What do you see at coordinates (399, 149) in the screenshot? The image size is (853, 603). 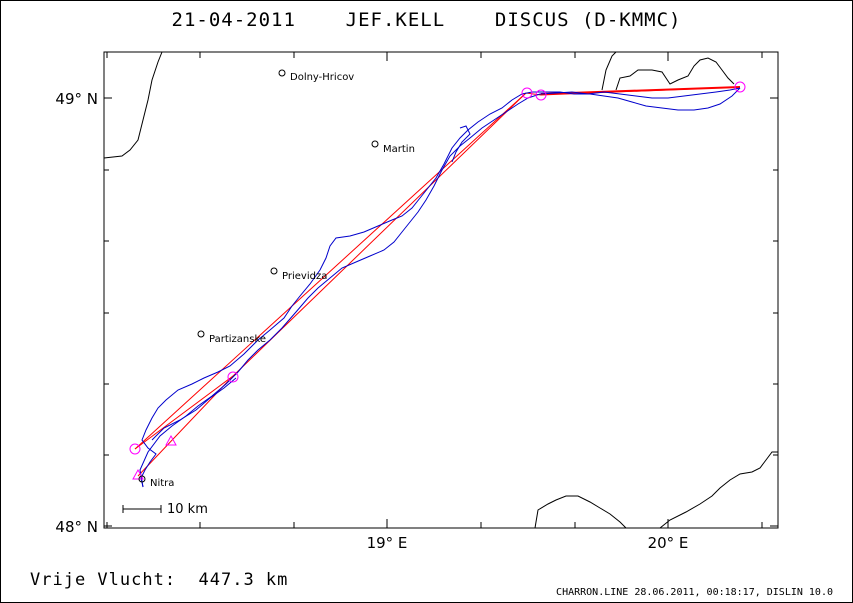 I see `place-label: Martin` at bounding box center [399, 149].